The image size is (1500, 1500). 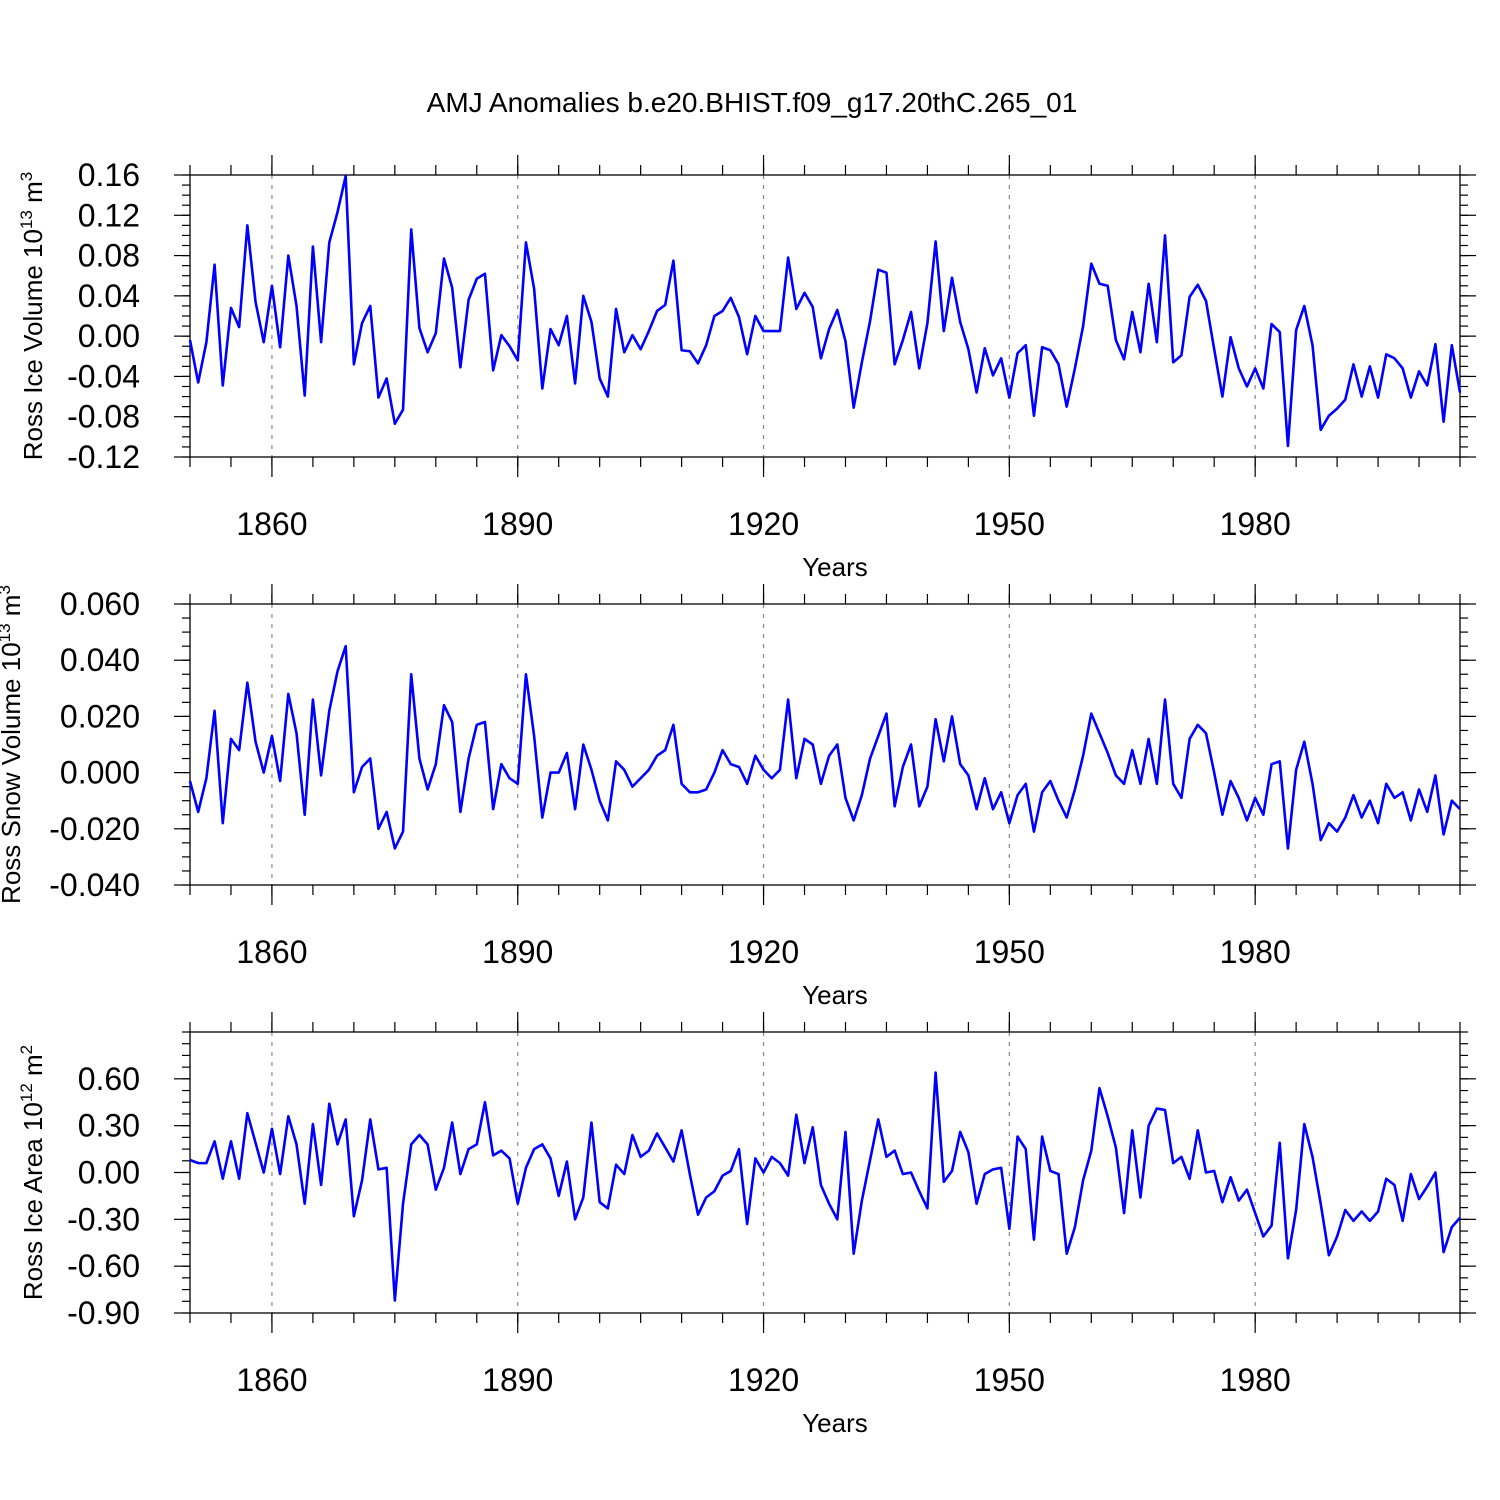 I want to click on panel-0-y-tick-label: -0.08, so click(x=103, y=417).